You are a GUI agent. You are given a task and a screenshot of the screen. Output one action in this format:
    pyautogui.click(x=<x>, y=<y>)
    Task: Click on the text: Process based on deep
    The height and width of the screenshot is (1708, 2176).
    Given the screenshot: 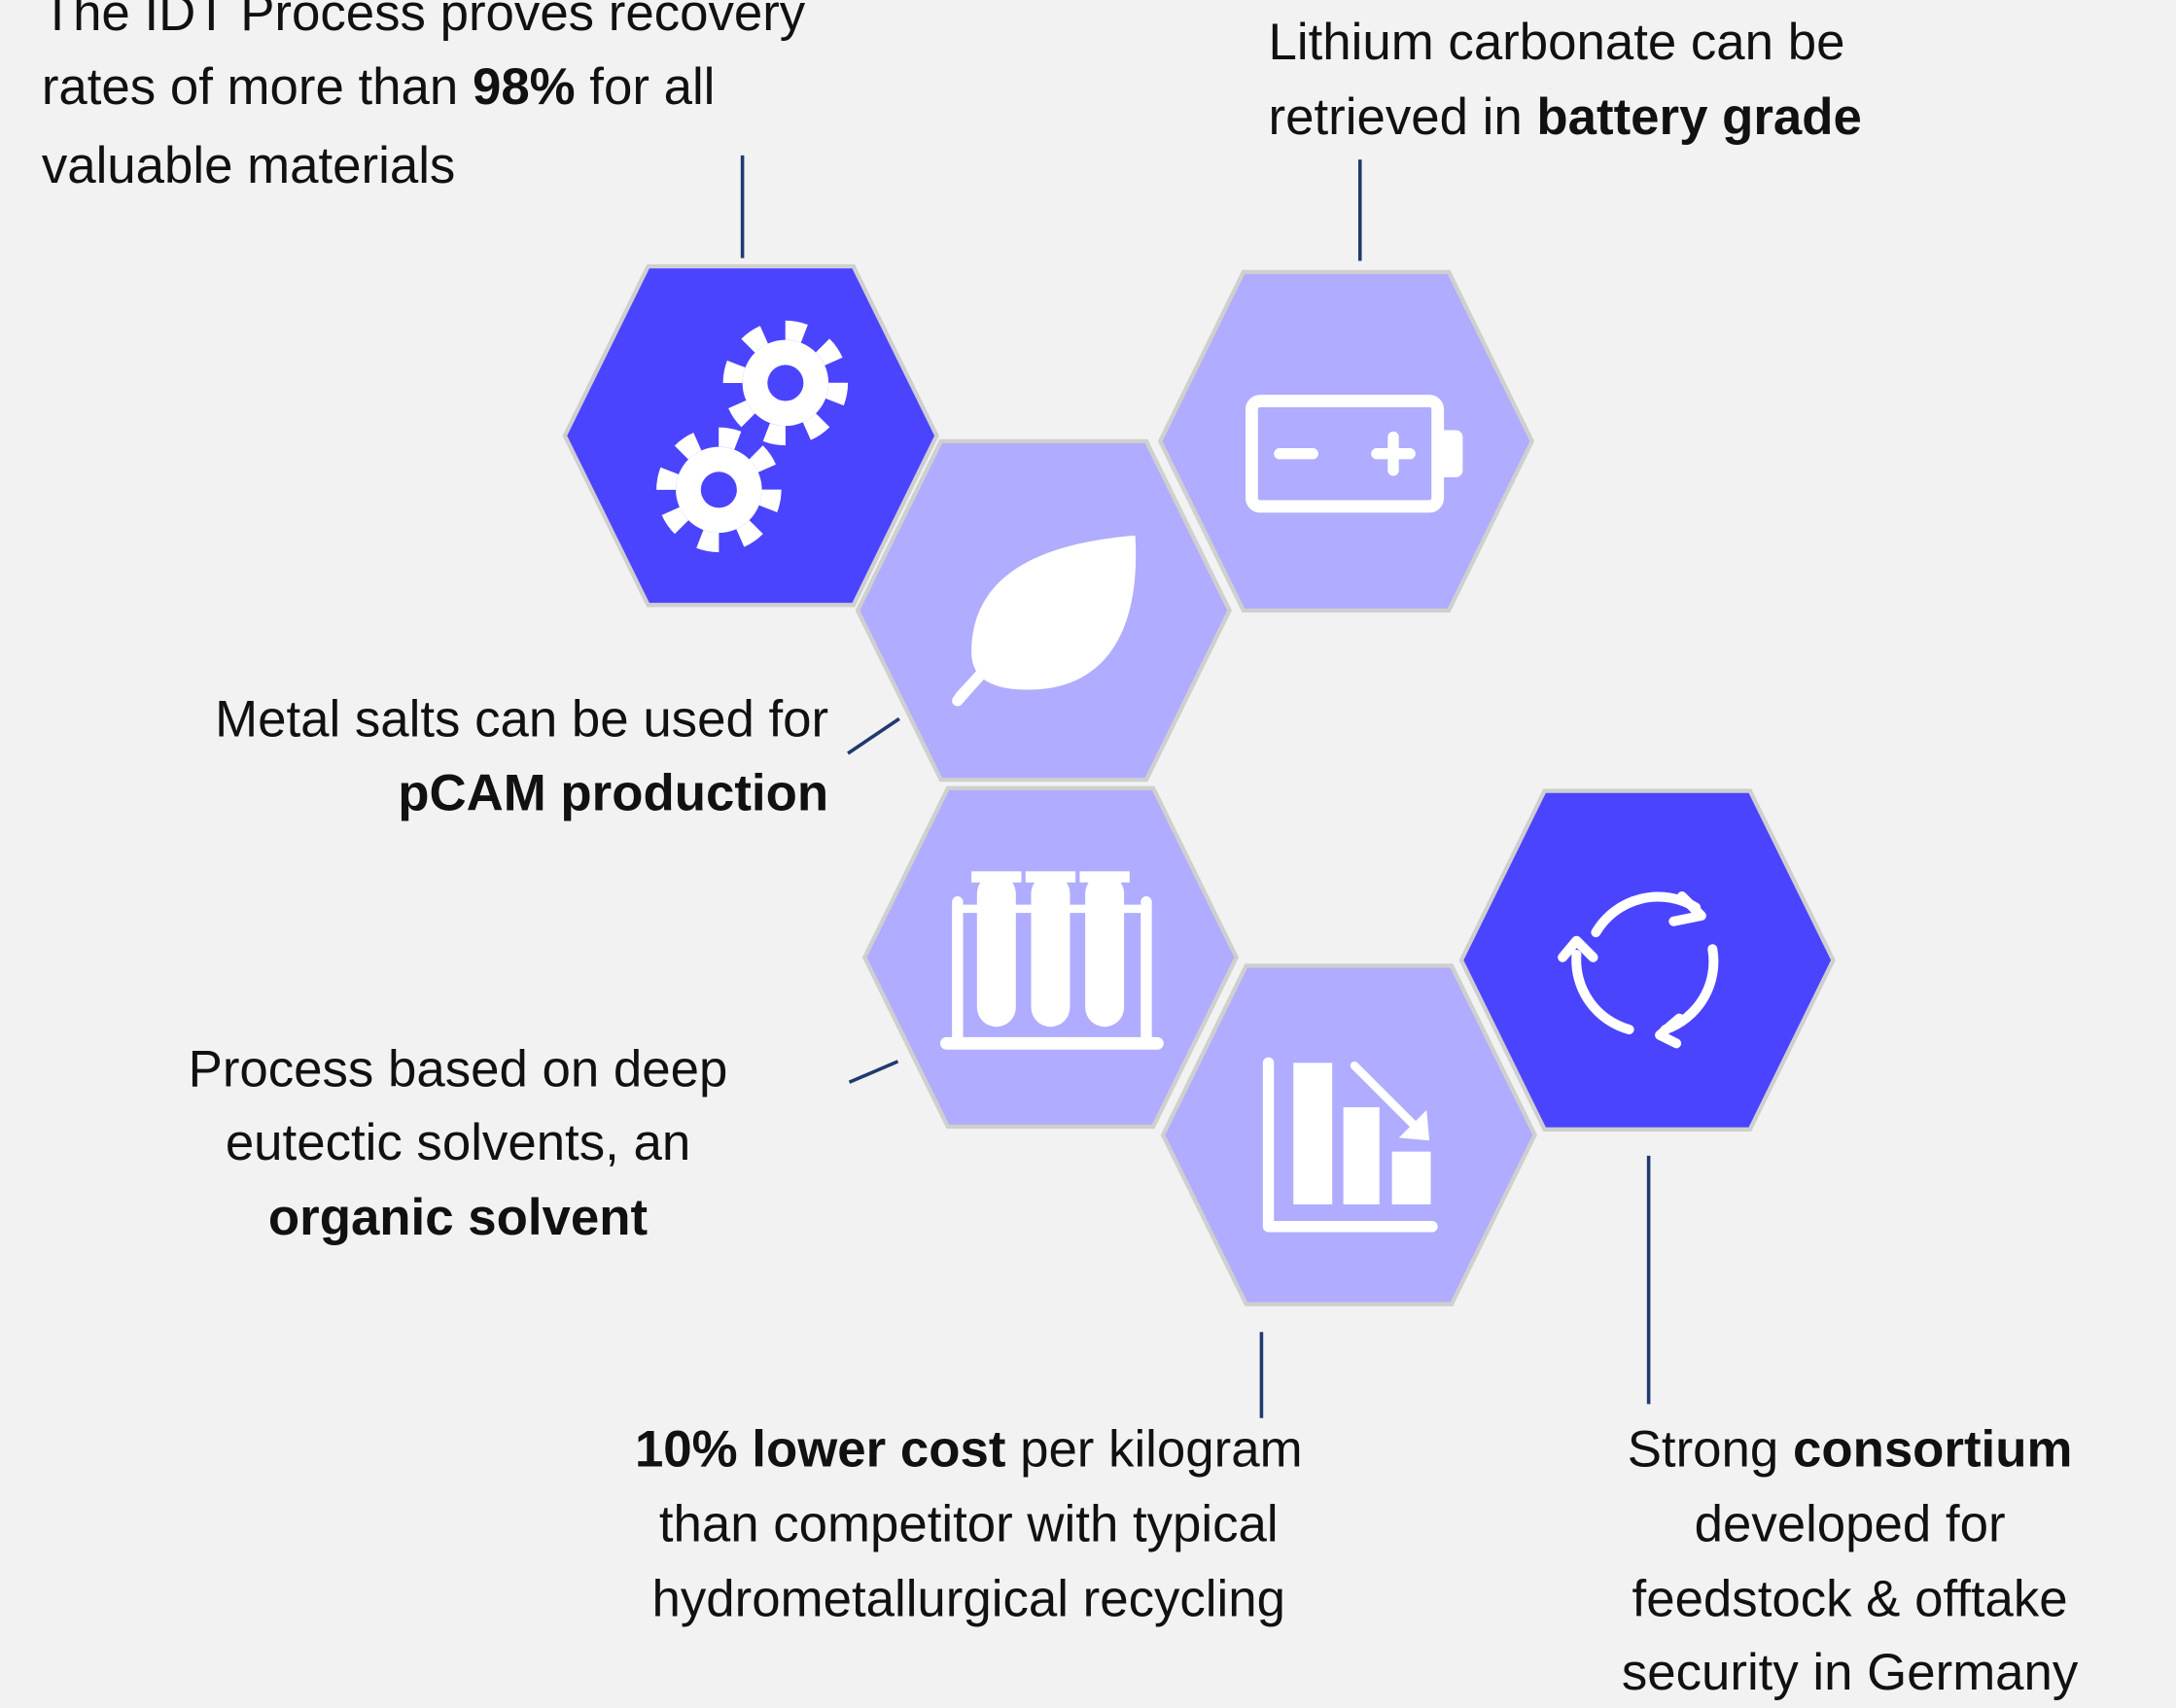 What is the action you would take?
    pyautogui.click(x=458, y=1069)
    